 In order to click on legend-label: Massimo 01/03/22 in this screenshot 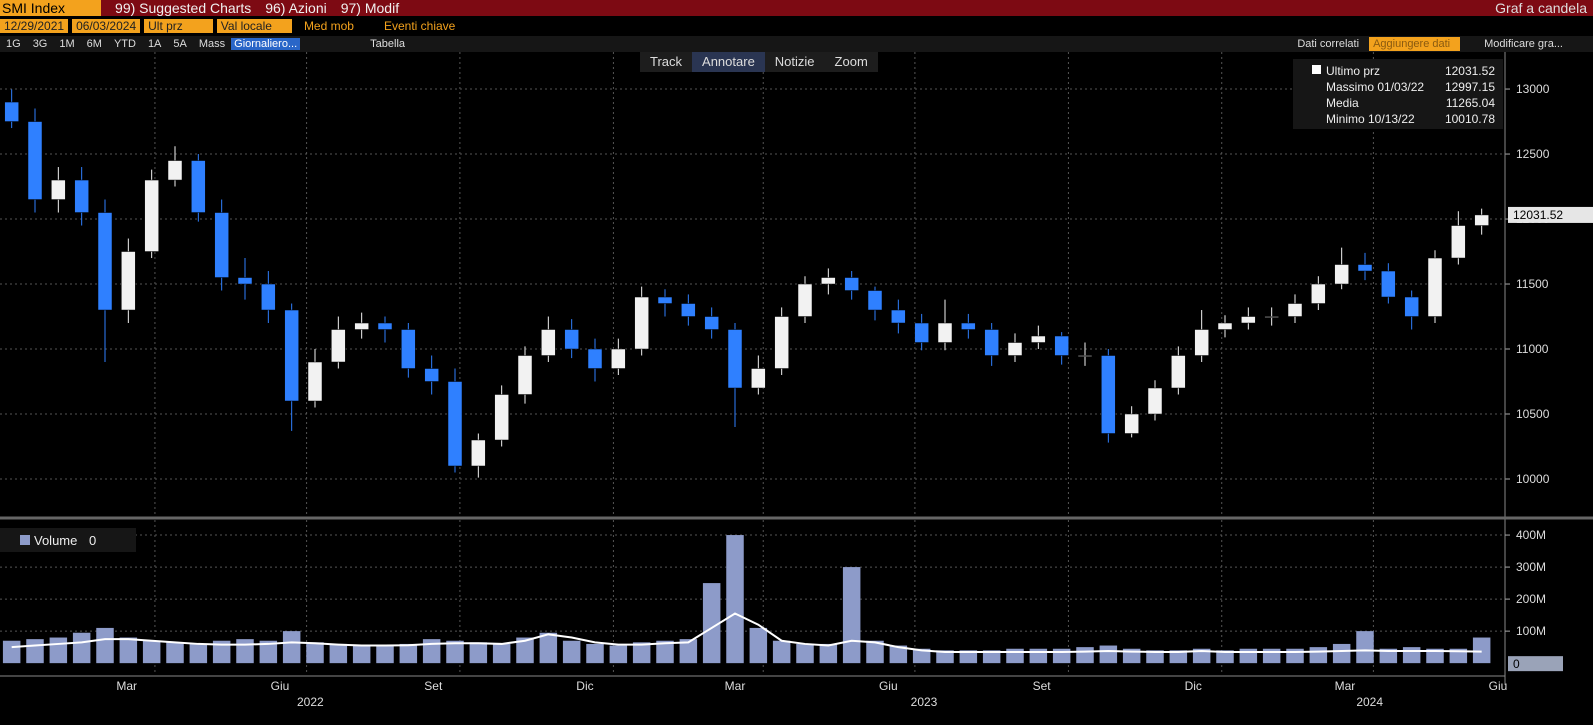, I will do `click(1375, 87)`.